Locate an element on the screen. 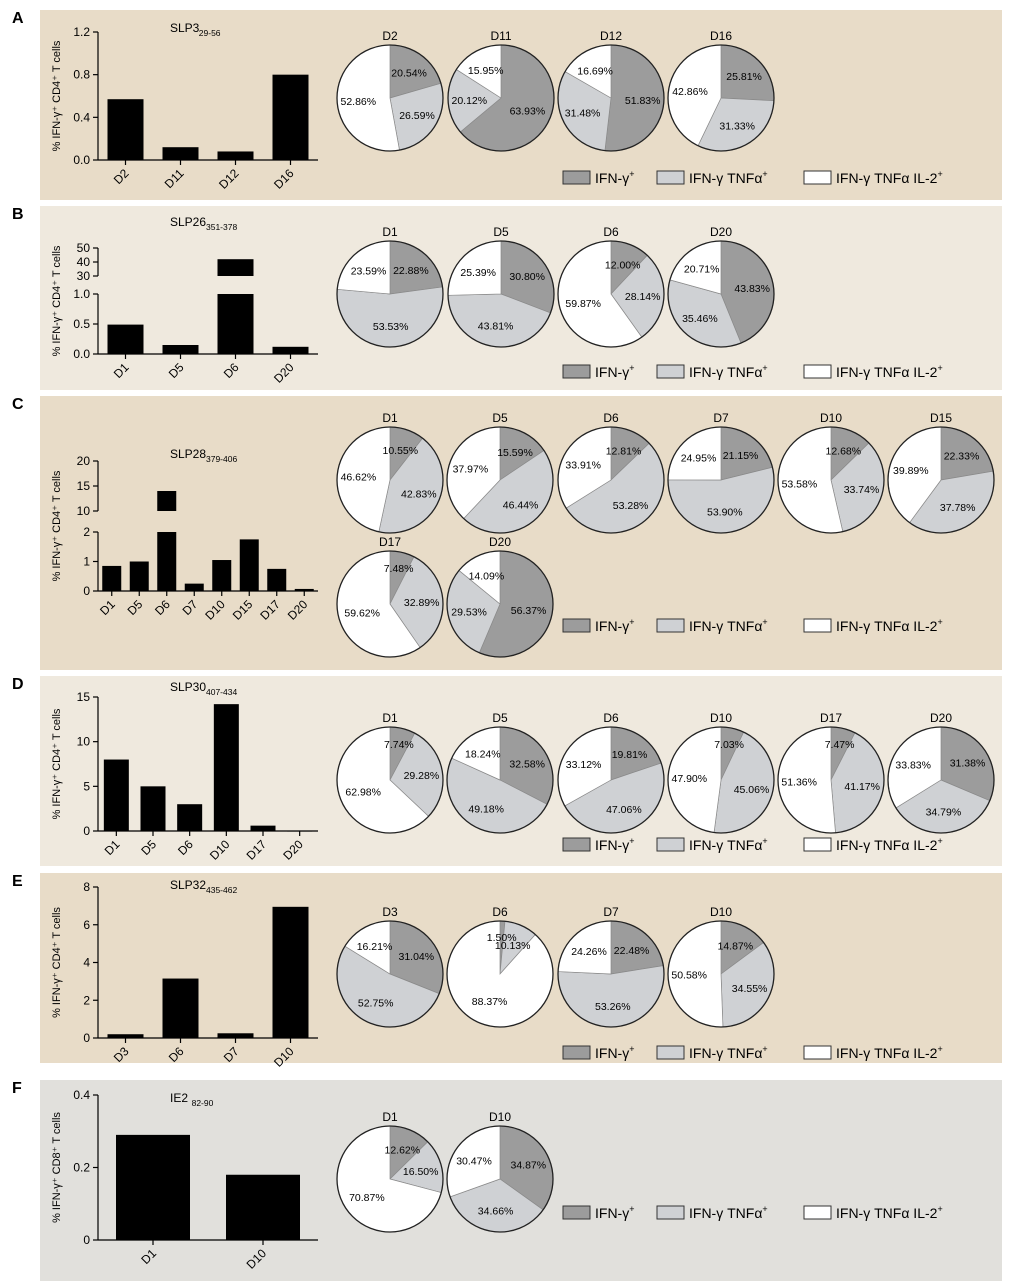 The image size is (1011, 1281). pie-chart-d1: D1 22.88% 53.53% 23.59% is located at coordinates (390, 286).